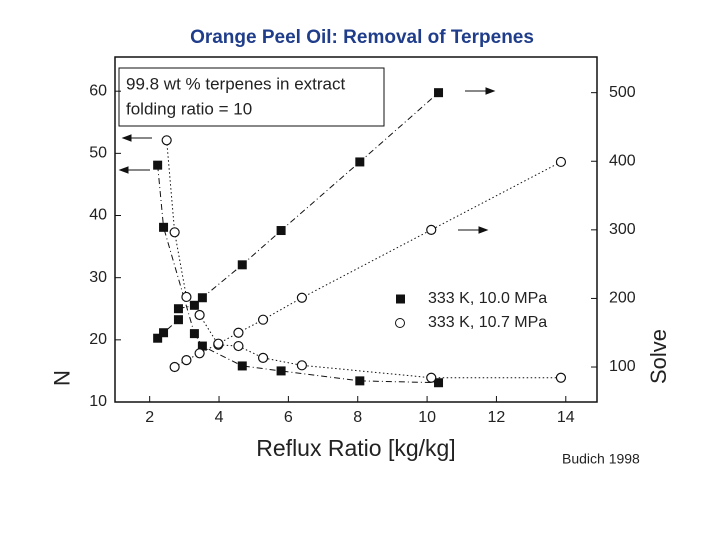  Describe the element at coordinates (357, 417) in the screenshot. I see `x-tick-label: 8` at that location.